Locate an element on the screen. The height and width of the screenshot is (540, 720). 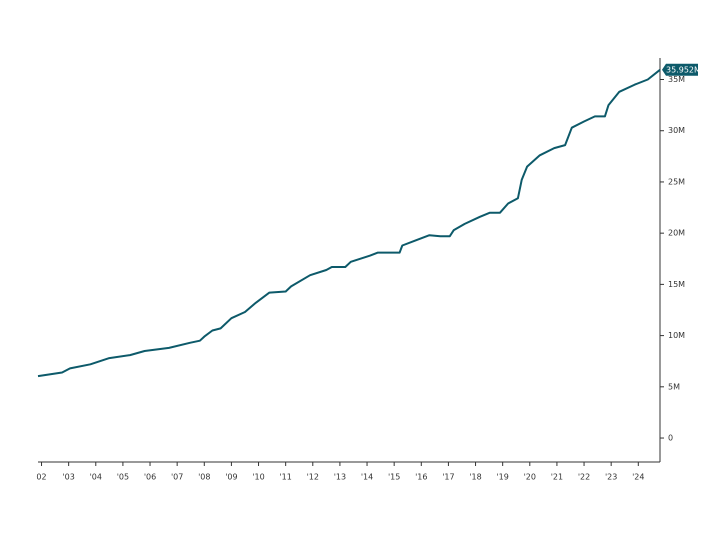
last-value-box is located at coordinates (680, 69).